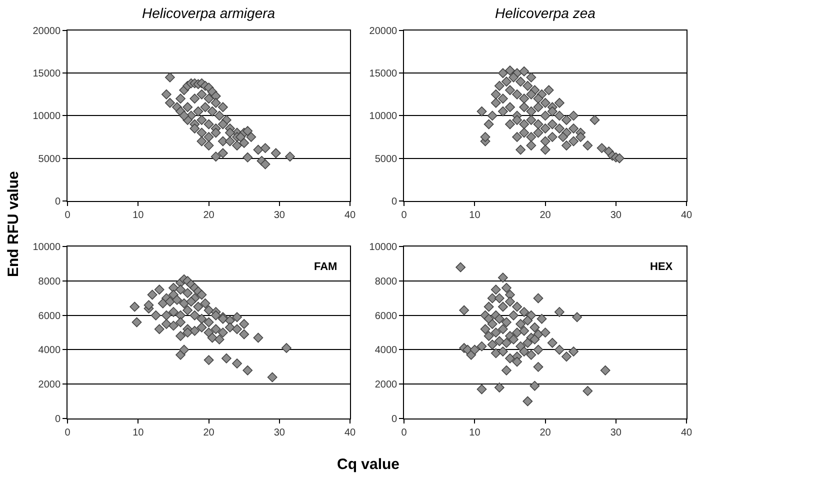  Describe the element at coordinates (368, 464) in the screenshot. I see `x-axis-title: Cq value` at that location.